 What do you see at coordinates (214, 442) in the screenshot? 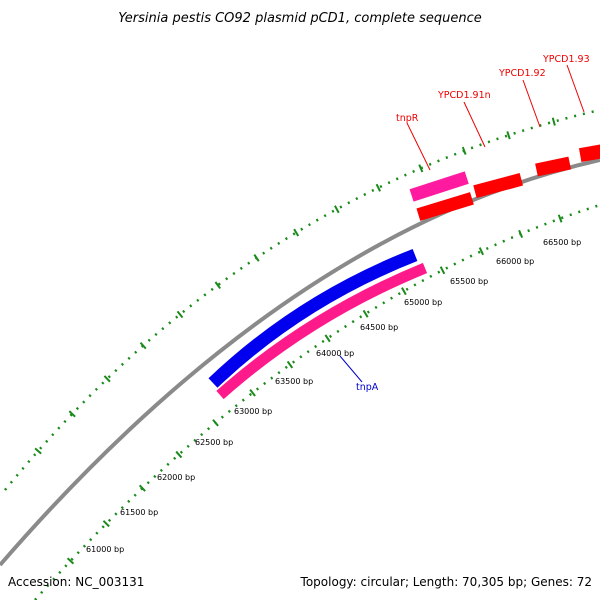
I see `tick-label-62500: 62500 bp` at bounding box center [214, 442].